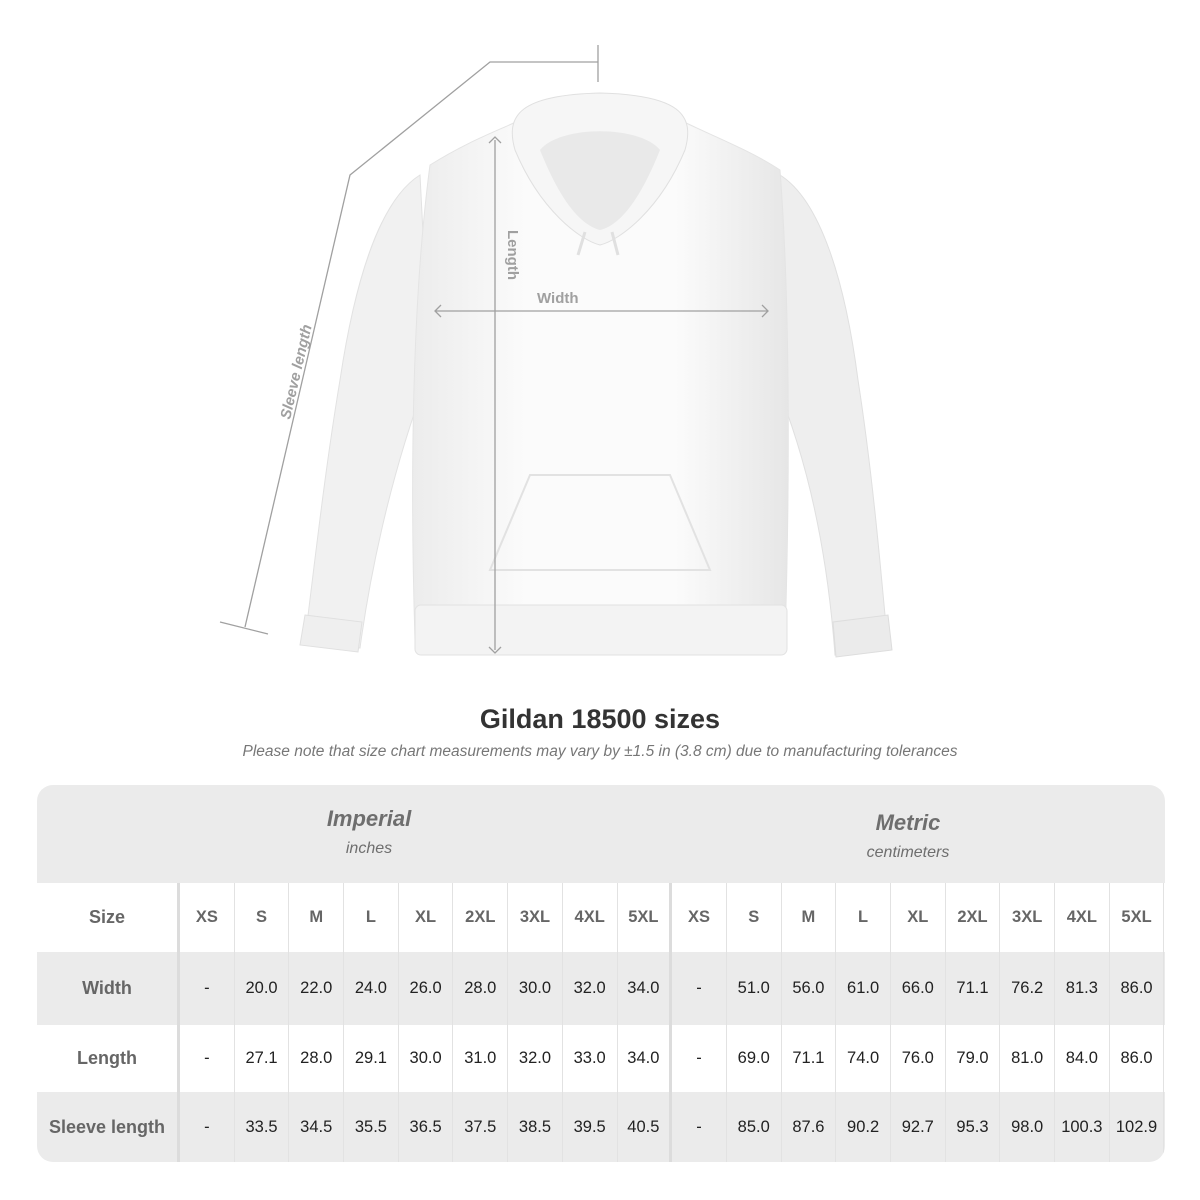 This screenshot has height=1200, width=1200. Describe the element at coordinates (973, 1127) in the screenshot. I see `value-cell-metric: 95.3` at that location.